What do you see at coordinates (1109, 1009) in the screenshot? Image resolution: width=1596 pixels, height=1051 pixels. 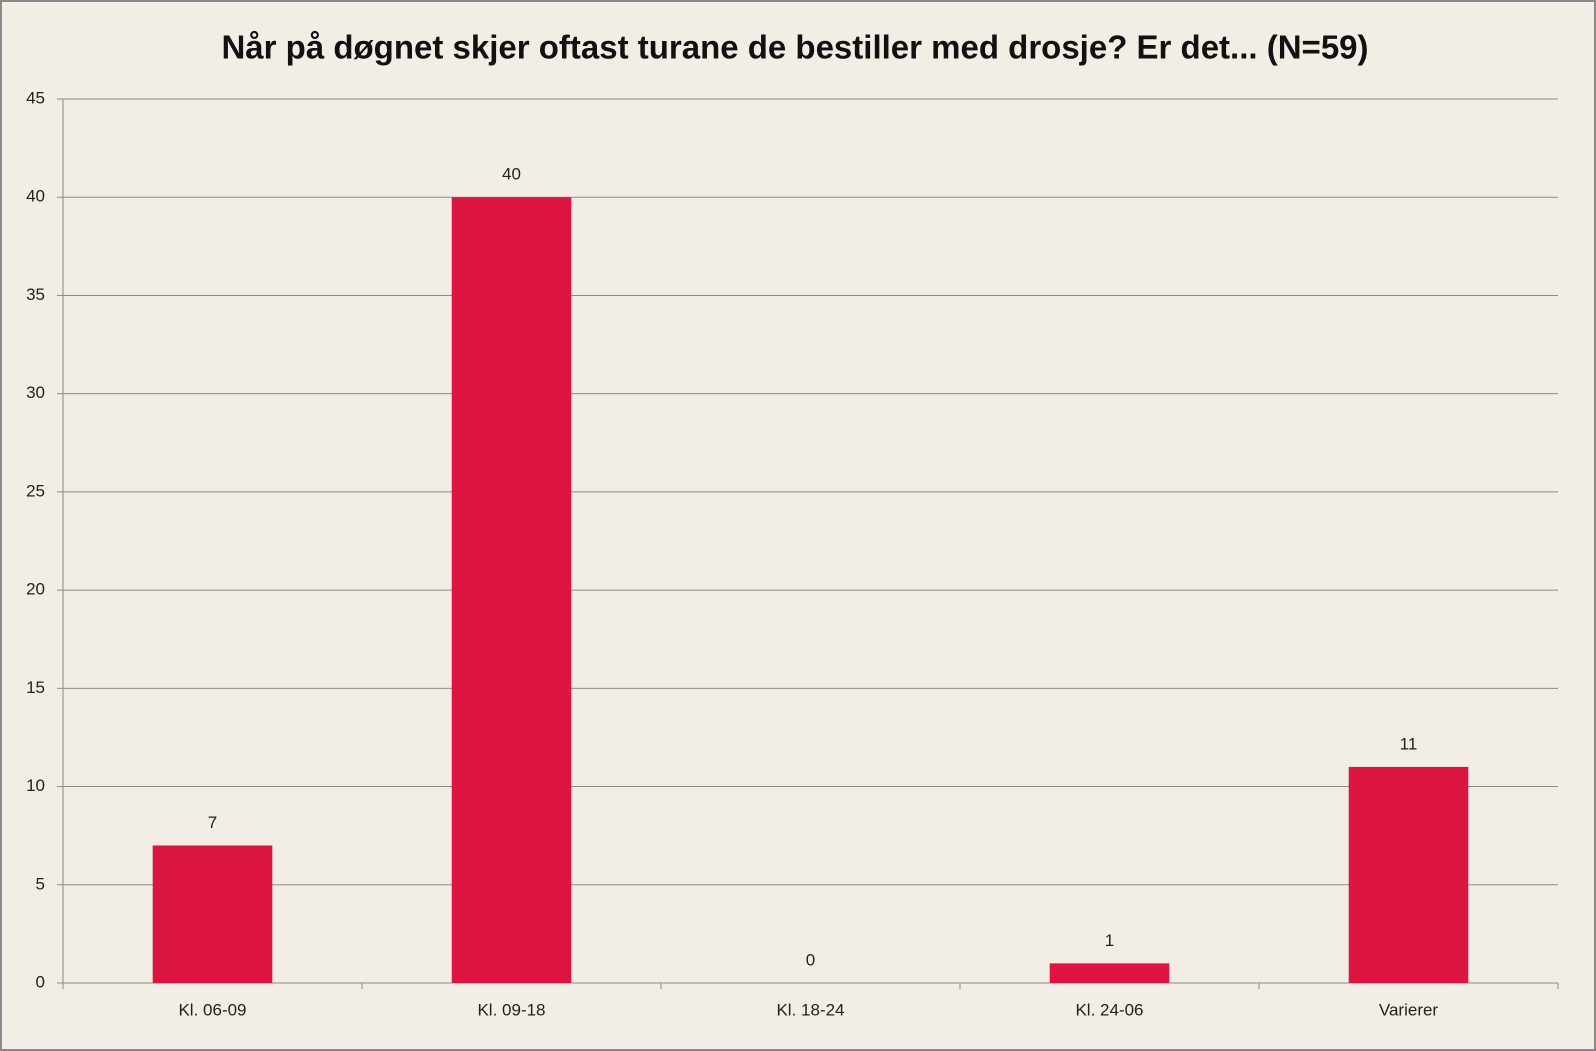 I see `x-tick-label: Kl. 24-06` at bounding box center [1109, 1009].